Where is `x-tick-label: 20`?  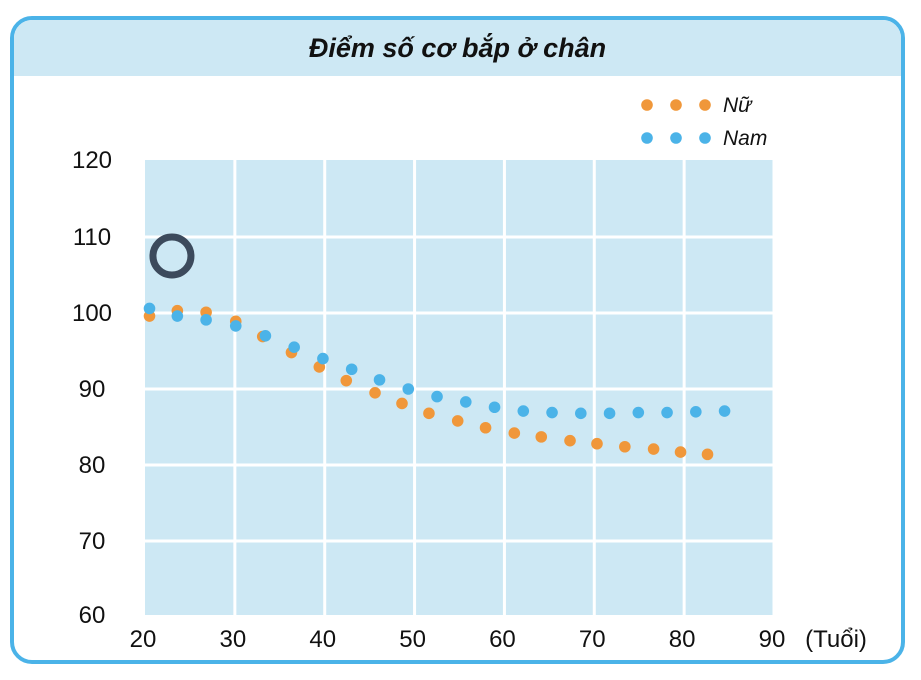 x-tick-label: 20 is located at coordinates (143, 639).